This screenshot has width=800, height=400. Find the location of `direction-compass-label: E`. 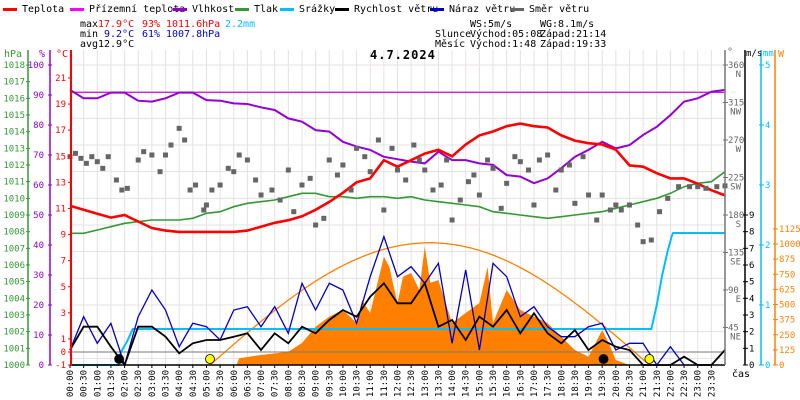

direction-compass-label: E is located at coordinates (738, 300).